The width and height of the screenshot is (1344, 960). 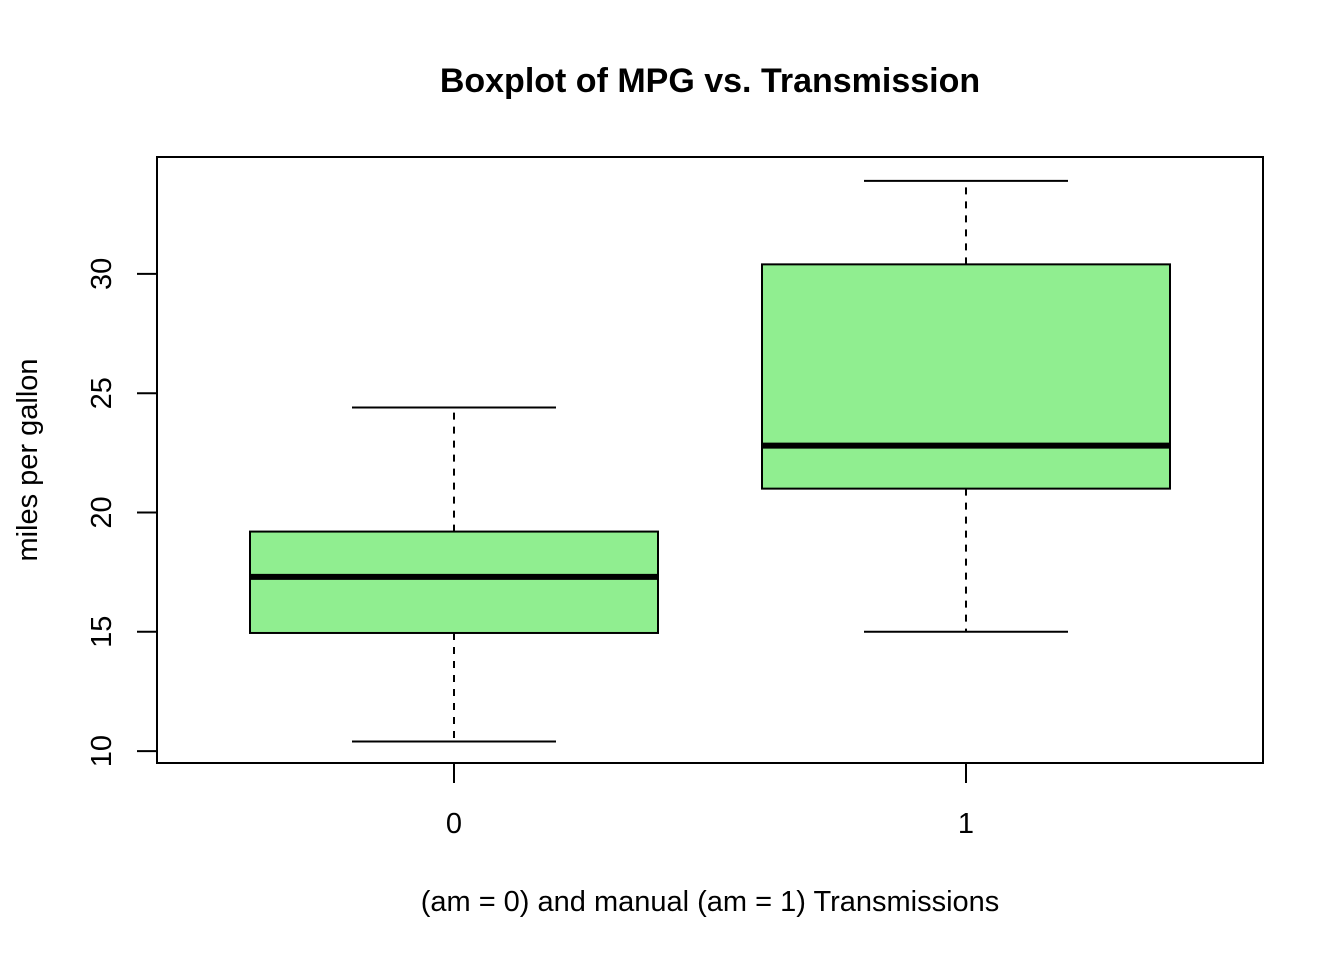 I want to click on x-tick-label-1: 1, so click(x=966, y=824).